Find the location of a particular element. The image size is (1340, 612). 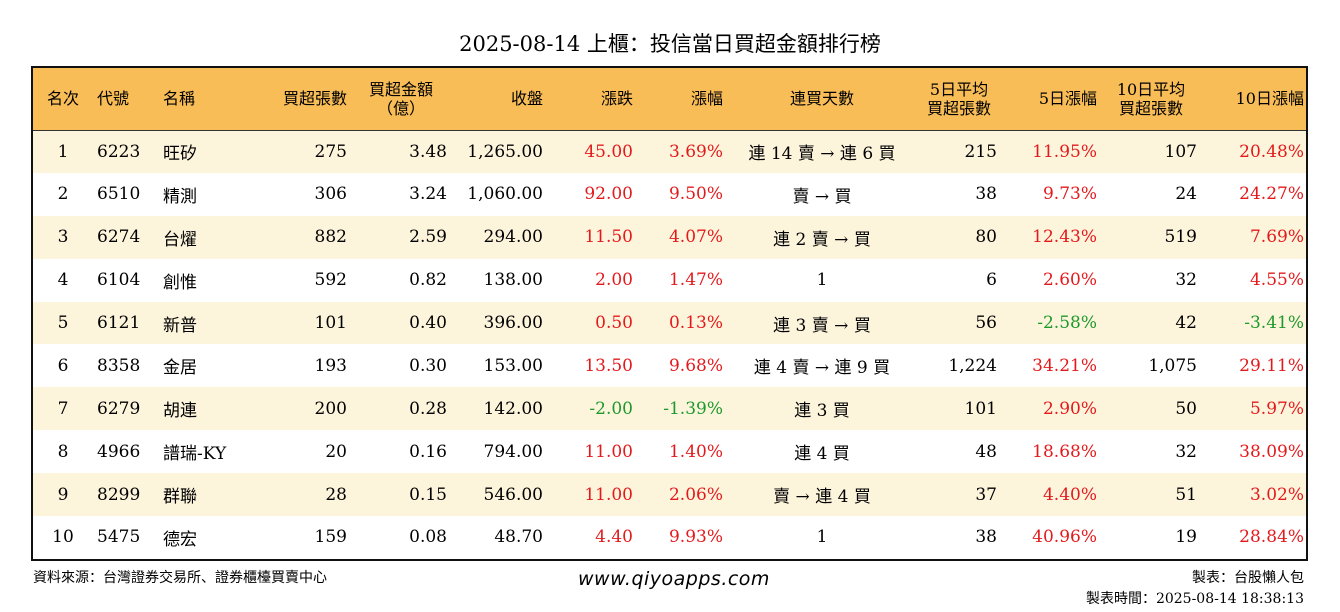

cell-avg5: 48 is located at coordinates (986, 451).